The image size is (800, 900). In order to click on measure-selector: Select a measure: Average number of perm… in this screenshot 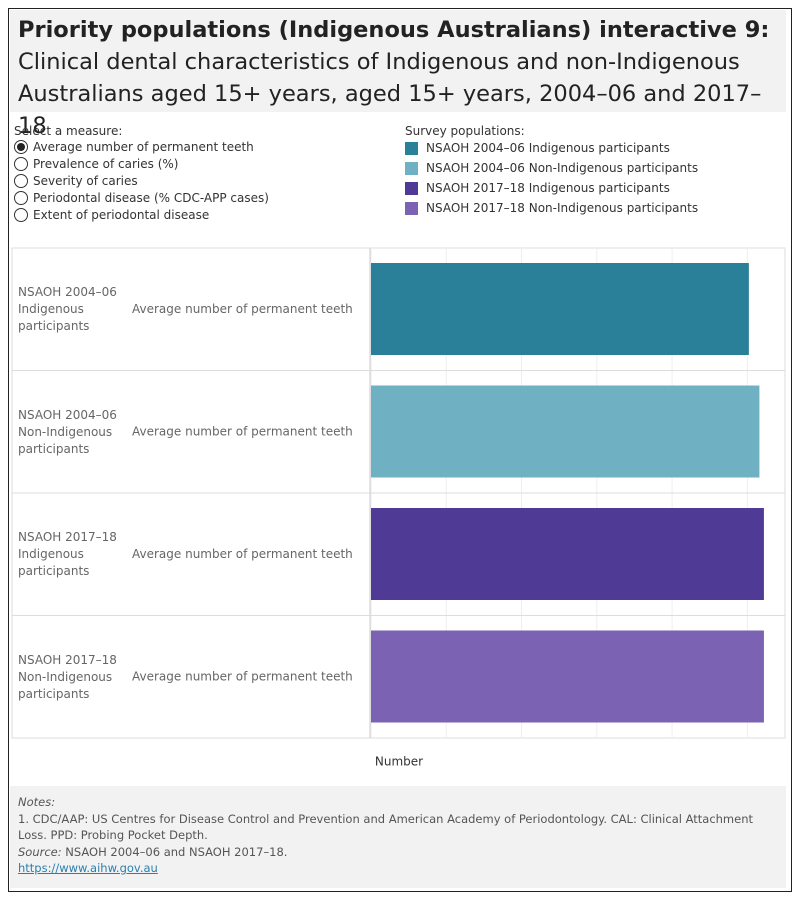, I will do `click(141, 173)`.